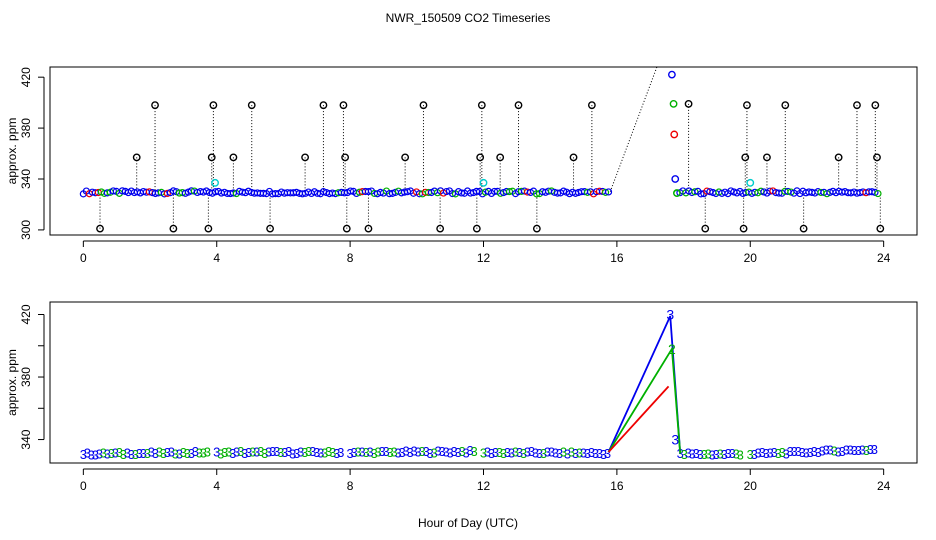 Image resolution: width=936 pixels, height=540 pixels. I want to click on x-tick-label: 24, so click(884, 258).